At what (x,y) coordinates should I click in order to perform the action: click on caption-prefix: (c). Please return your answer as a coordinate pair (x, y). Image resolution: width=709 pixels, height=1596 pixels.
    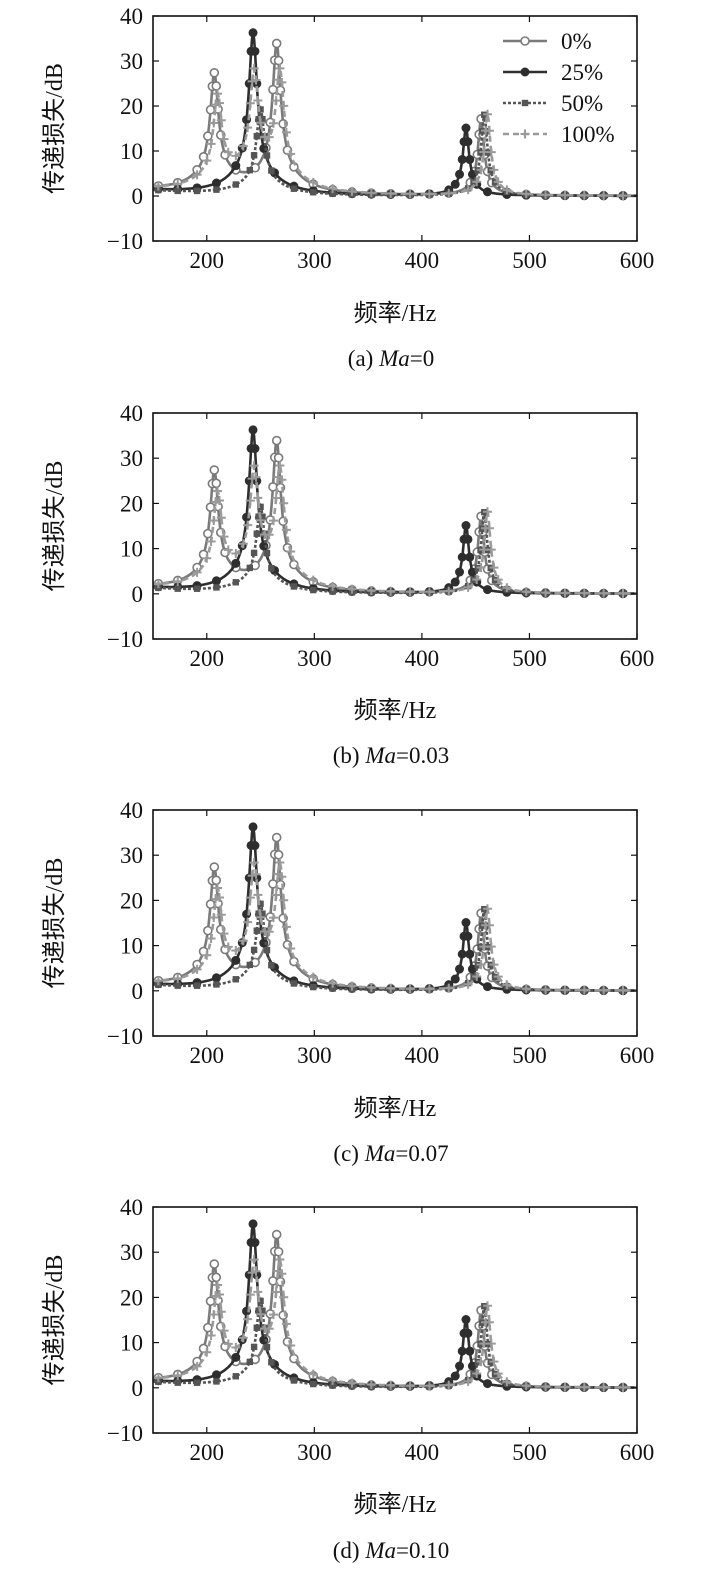
    Looking at the image, I should click on (348, 1153).